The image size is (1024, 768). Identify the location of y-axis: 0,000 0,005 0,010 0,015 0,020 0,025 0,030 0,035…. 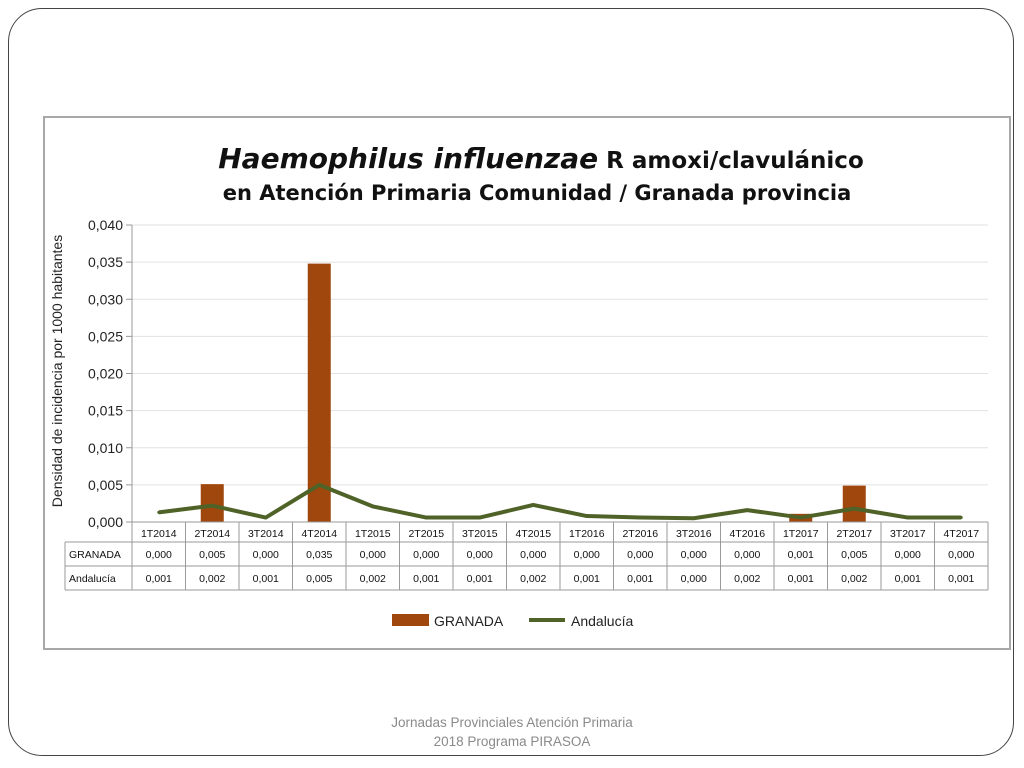
(110, 373).